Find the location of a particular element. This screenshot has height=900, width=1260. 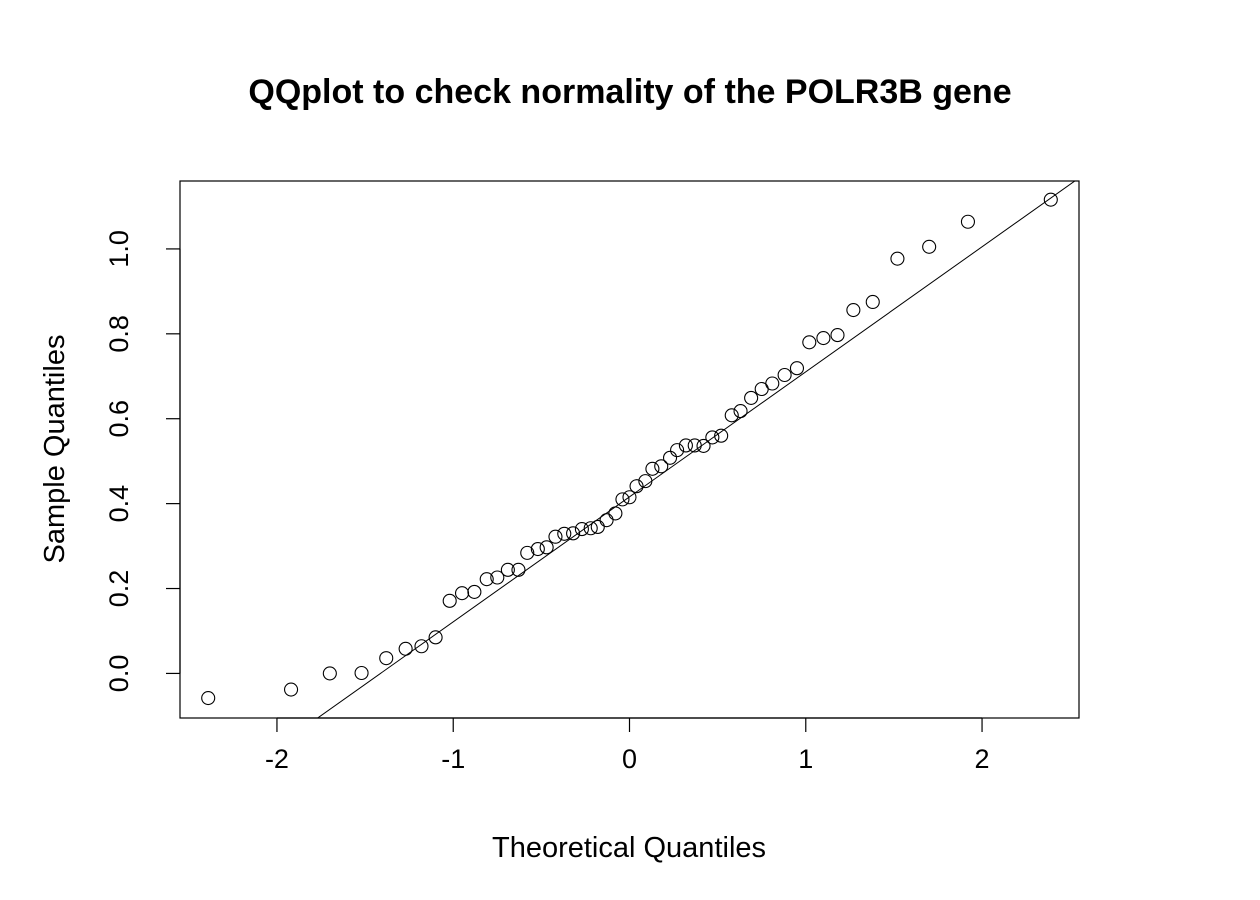

x-tick-label: -1 is located at coordinates (453, 759).